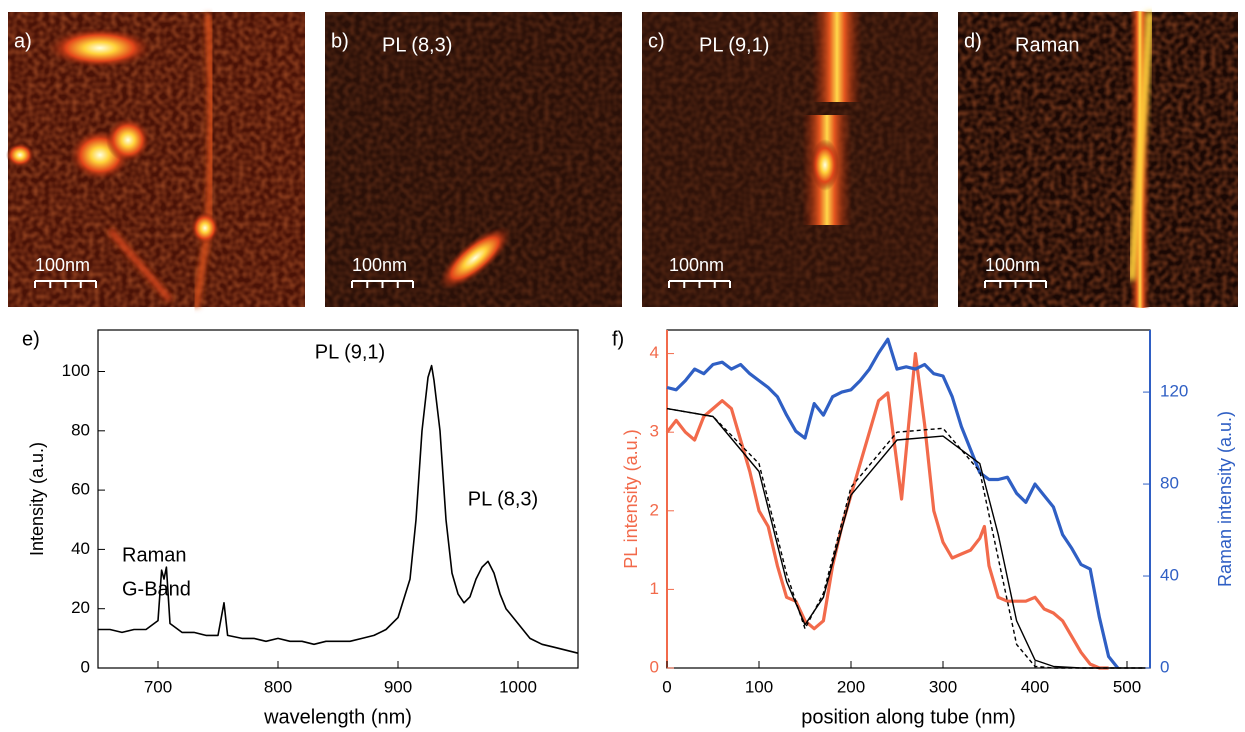 This screenshot has height=732, width=1245. I want to click on image-panel-a, so click(155, 160).